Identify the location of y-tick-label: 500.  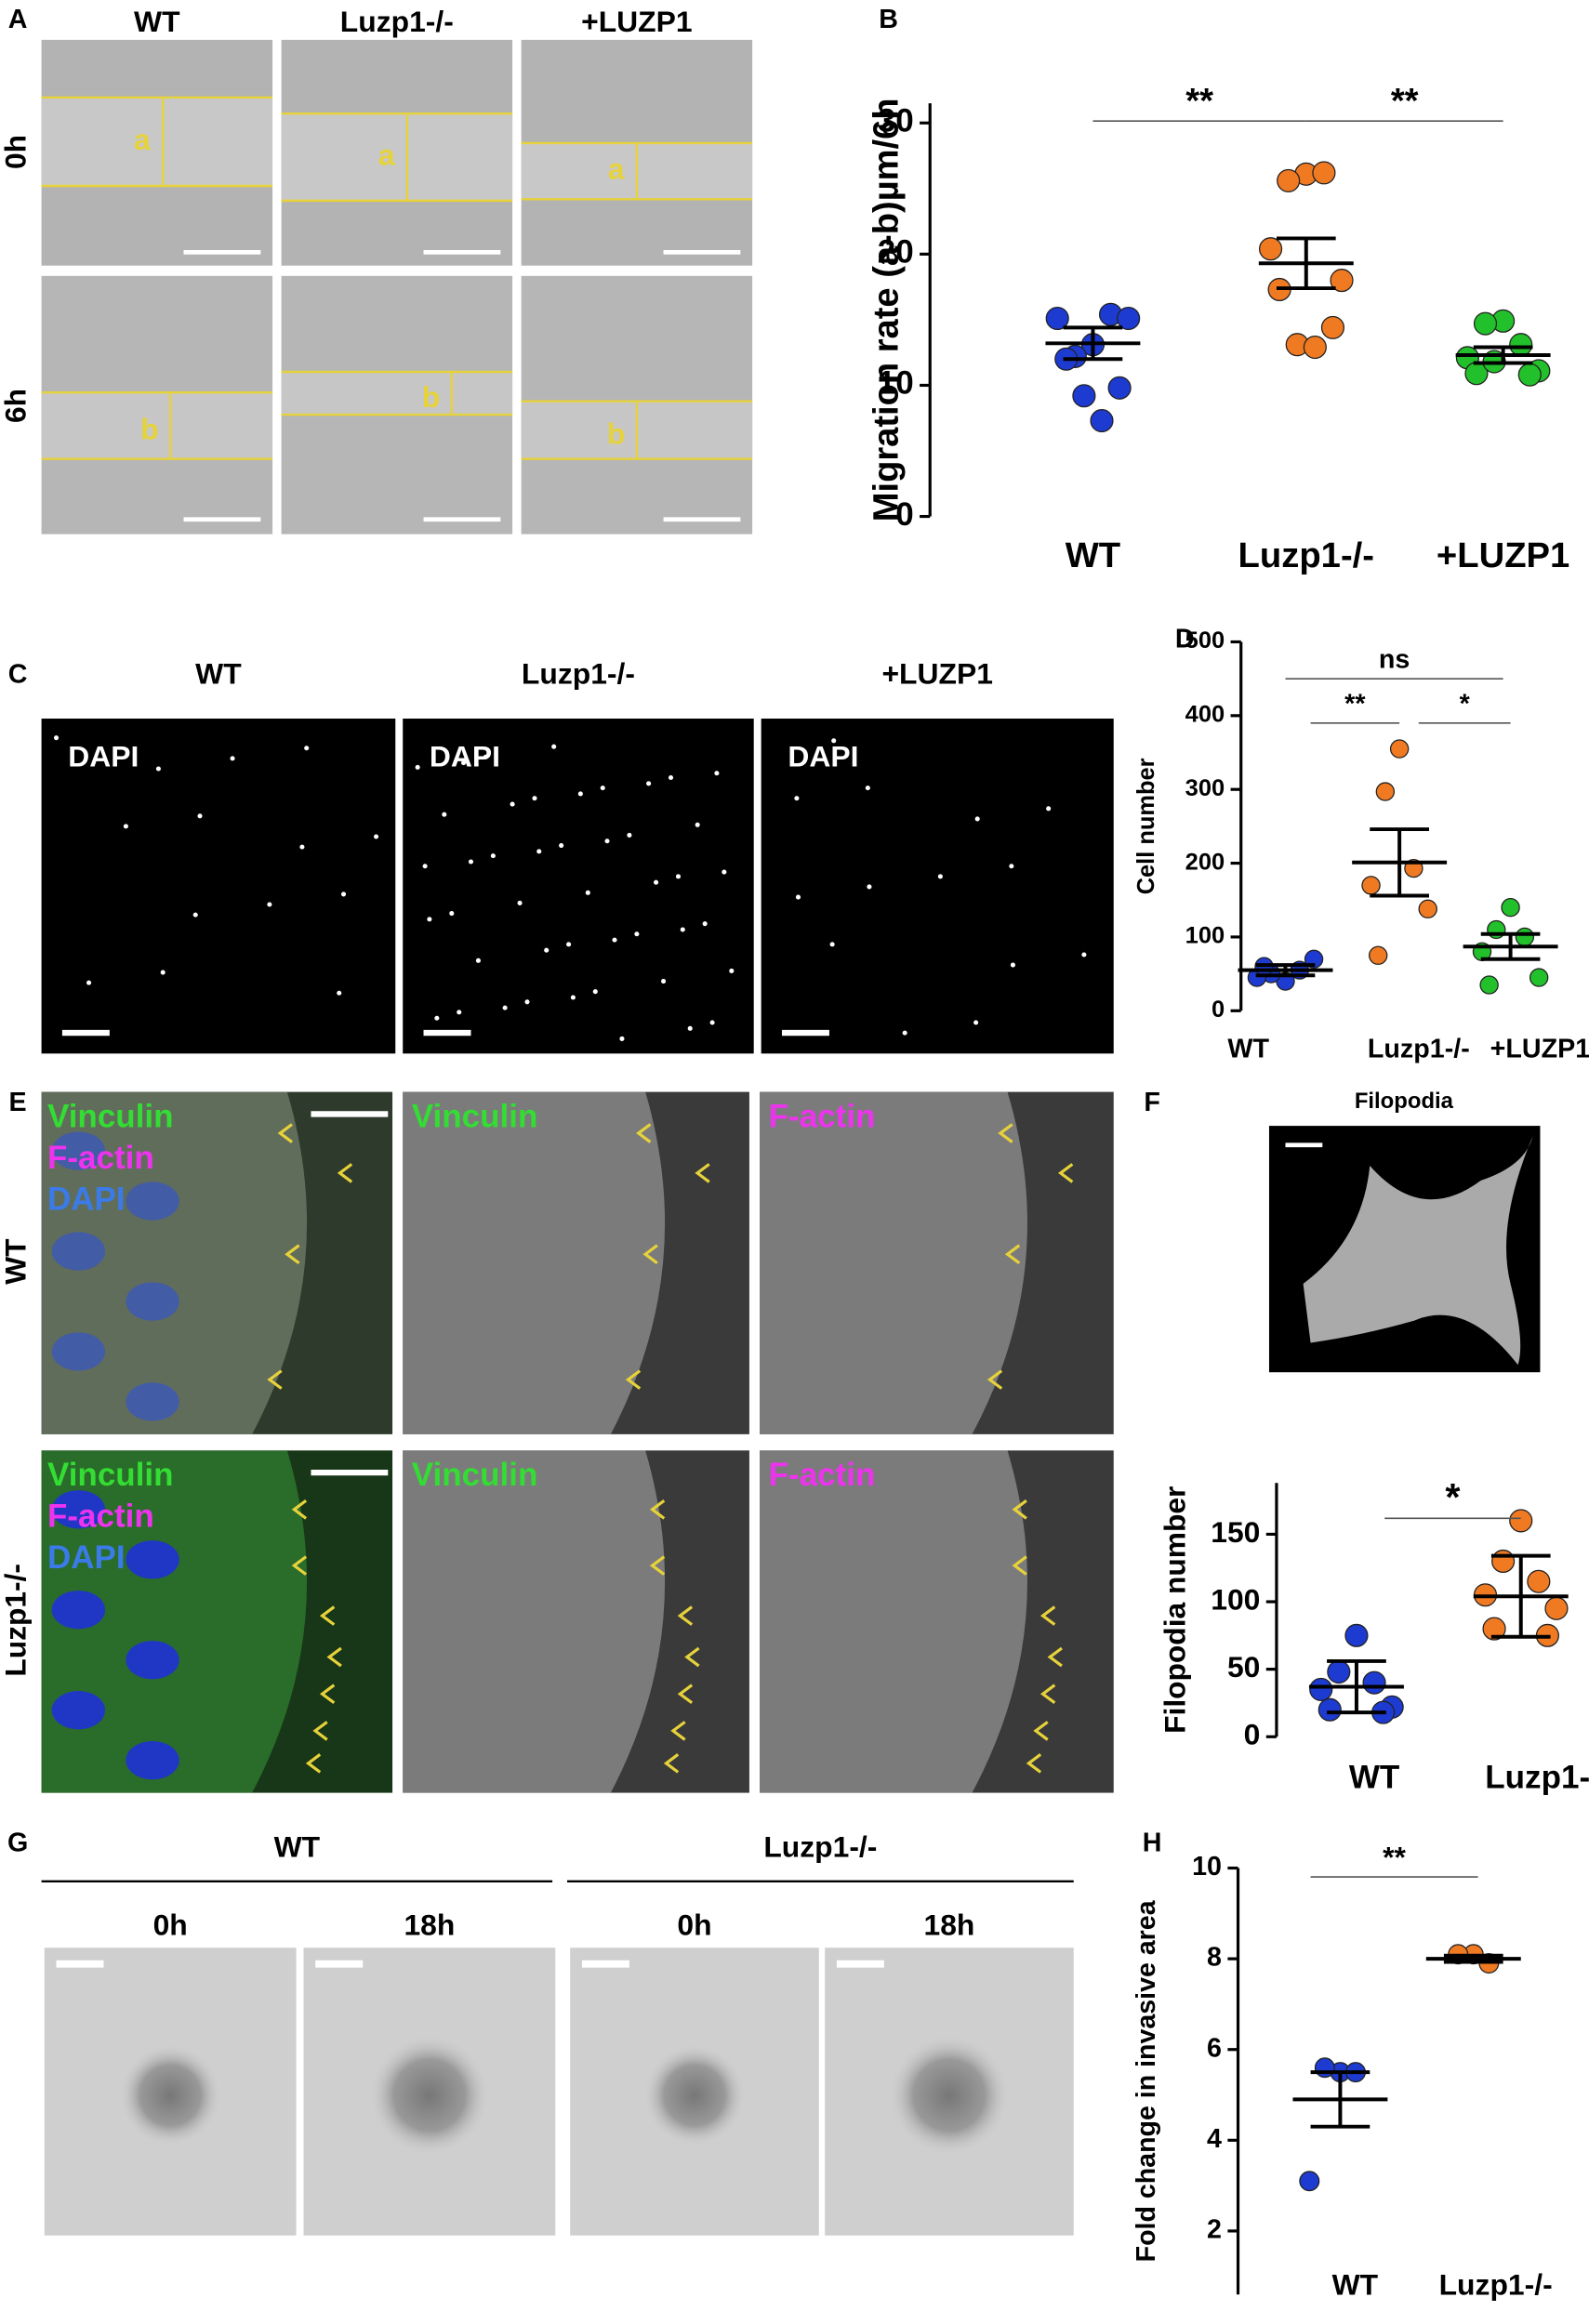
(1205, 640).